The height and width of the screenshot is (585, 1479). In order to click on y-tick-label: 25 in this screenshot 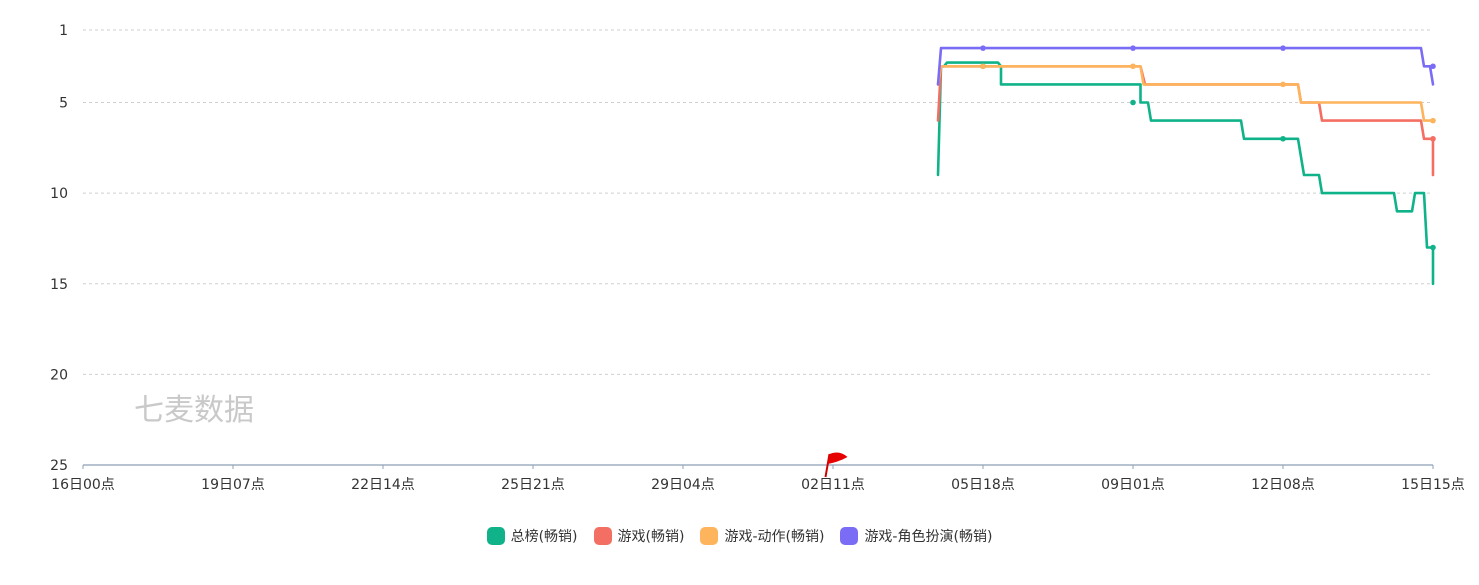, I will do `click(59, 466)`.